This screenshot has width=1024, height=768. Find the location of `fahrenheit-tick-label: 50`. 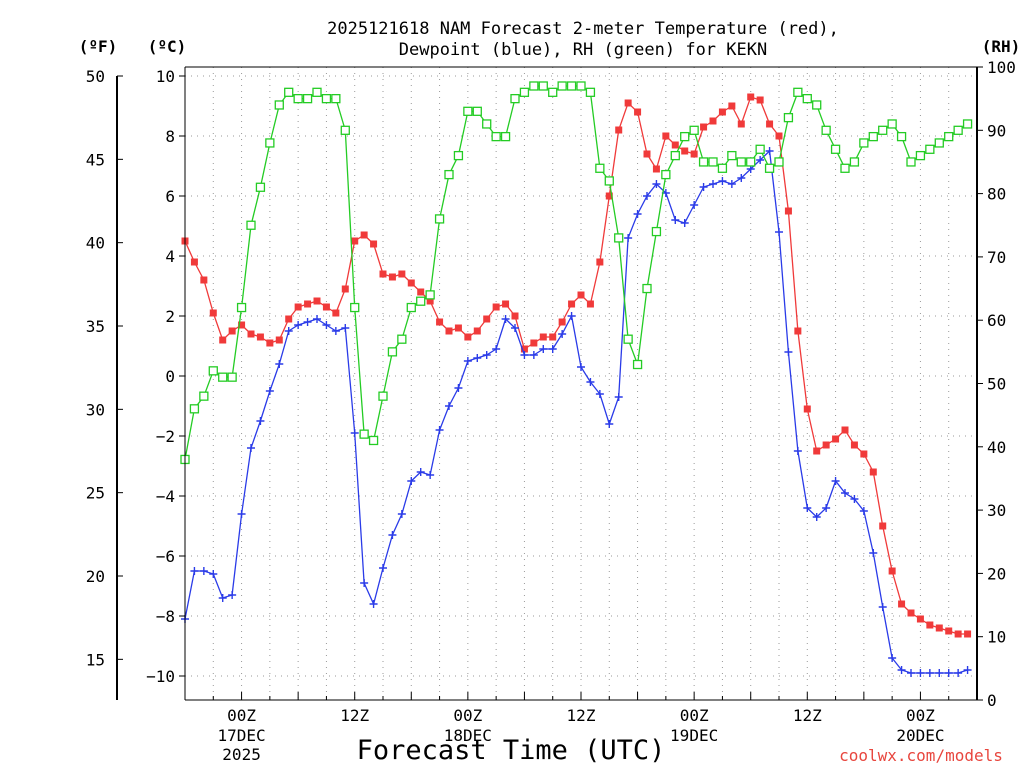

fahrenheit-tick-label: 50 is located at coordinates (95, 76).